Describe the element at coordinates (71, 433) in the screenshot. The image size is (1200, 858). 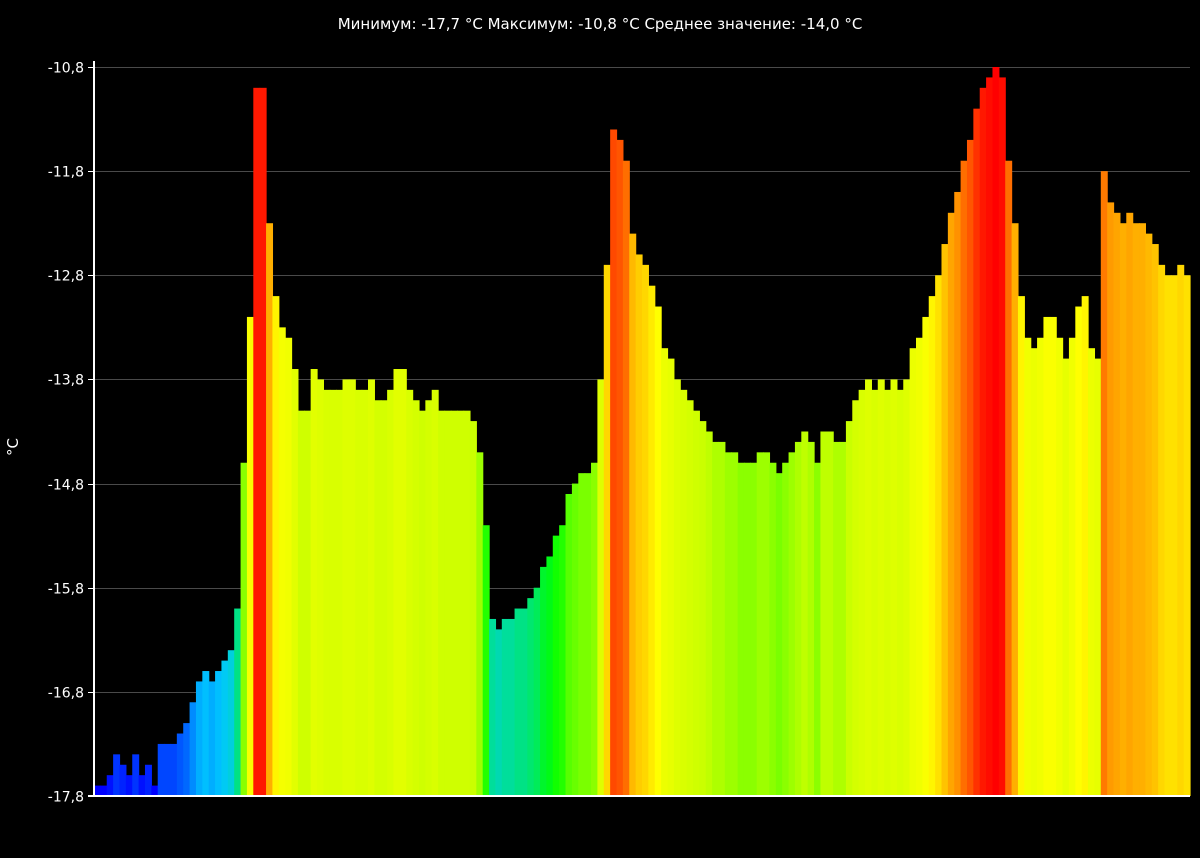
I see `y-axis-ticks: -10,8 -11,8 -12,8 -13,8 -14,8 -15,8 -16,8 -17,8` at that location.